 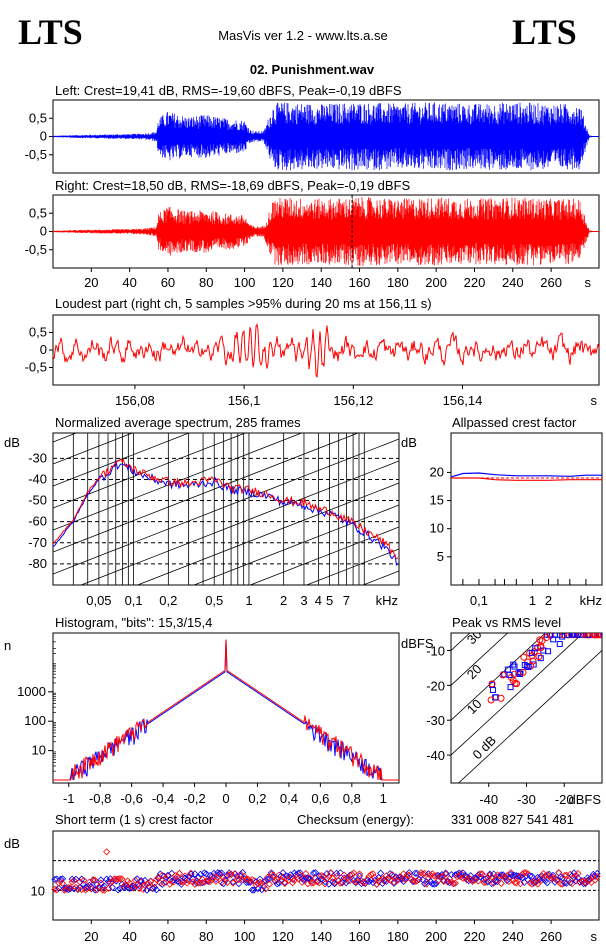 What do you see at coordinates (303, 600) in the screenshot?
I see `x-tick-label: 3` at bounding box center [303, 600].